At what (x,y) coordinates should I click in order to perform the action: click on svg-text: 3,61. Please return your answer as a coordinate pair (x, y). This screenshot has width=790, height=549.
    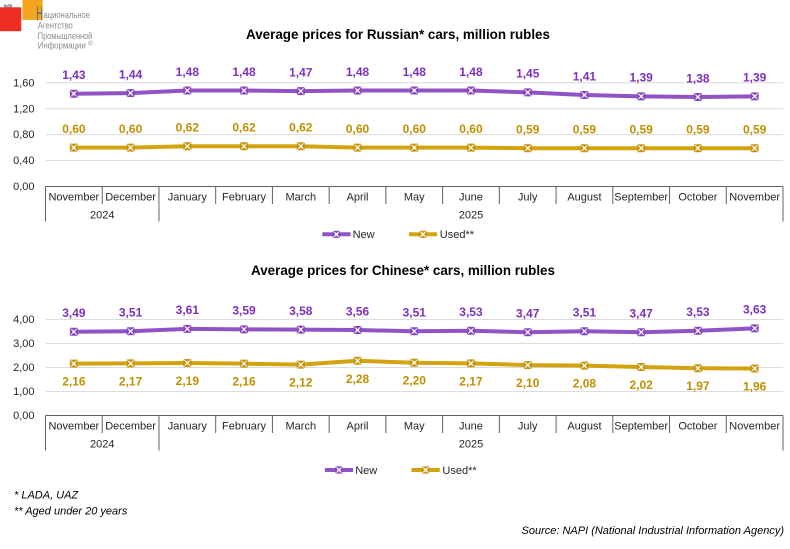
    Looking at the image, I should click on (188, 310).